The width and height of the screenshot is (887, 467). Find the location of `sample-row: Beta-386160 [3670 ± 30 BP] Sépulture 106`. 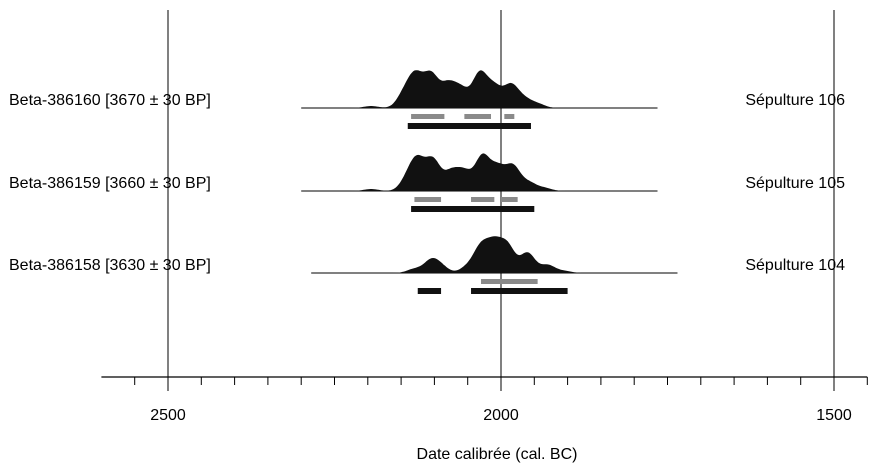

sample-row: Beta-386160 [3670 ± 30 BP] Sépulture 106 is located at coordinates (427, 99).